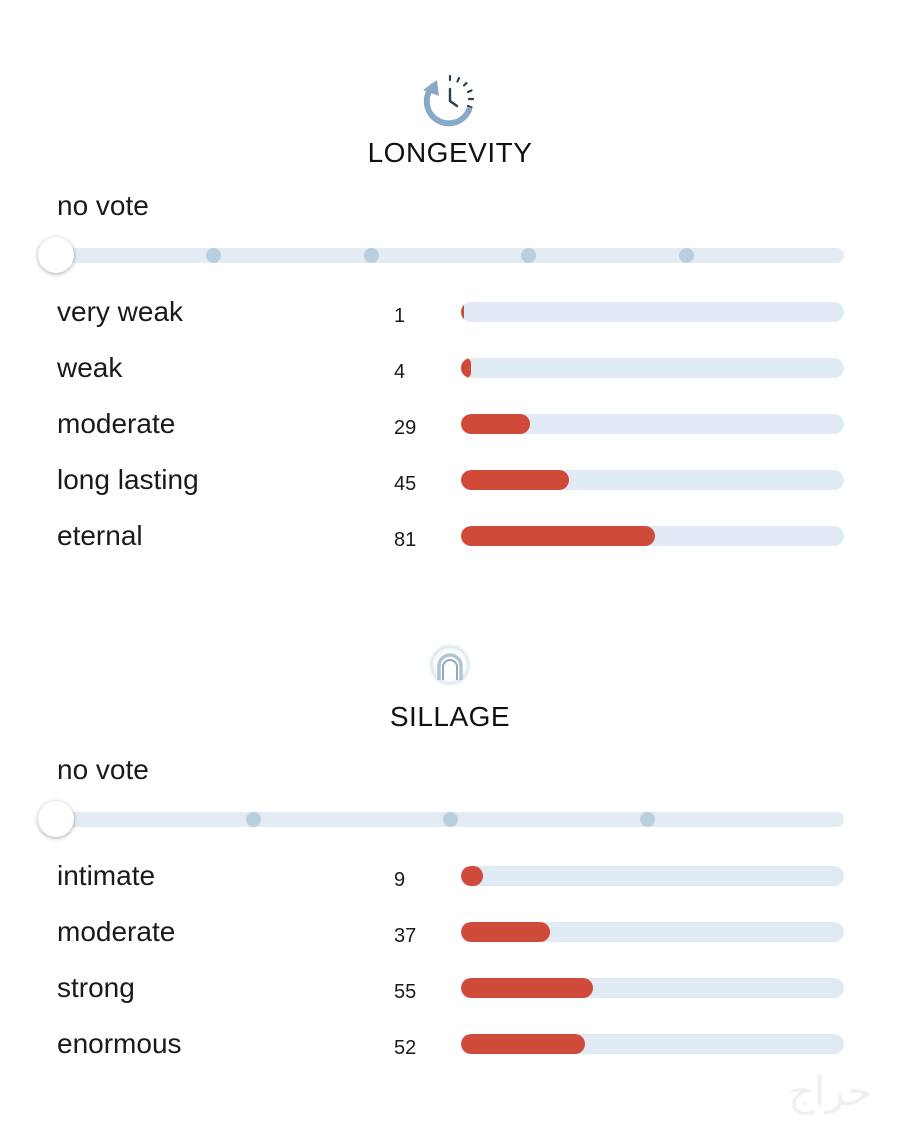  I want to click on row-label: weak, so click(90, 367).